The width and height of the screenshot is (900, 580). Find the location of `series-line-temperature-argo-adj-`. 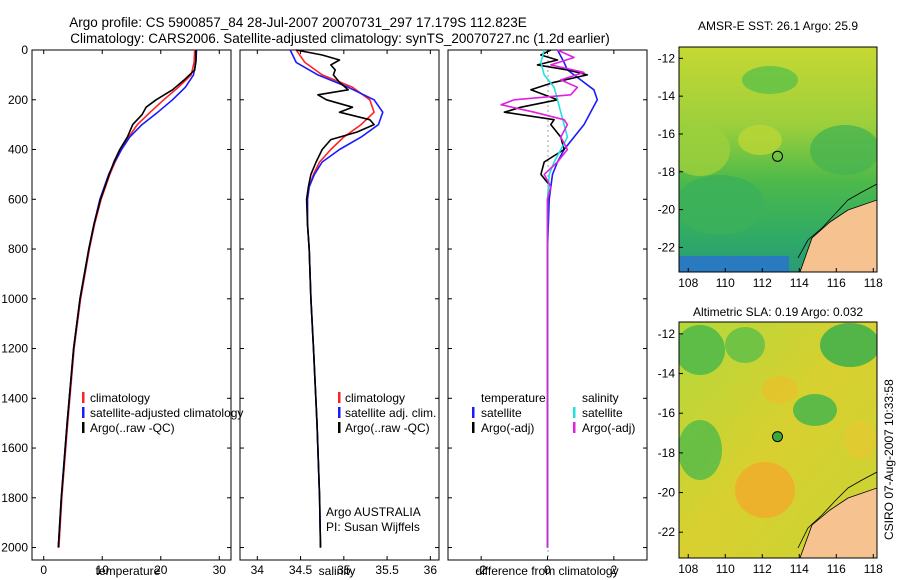

series-line-temperature-argo-adj- is located at coordinates (546, 298).